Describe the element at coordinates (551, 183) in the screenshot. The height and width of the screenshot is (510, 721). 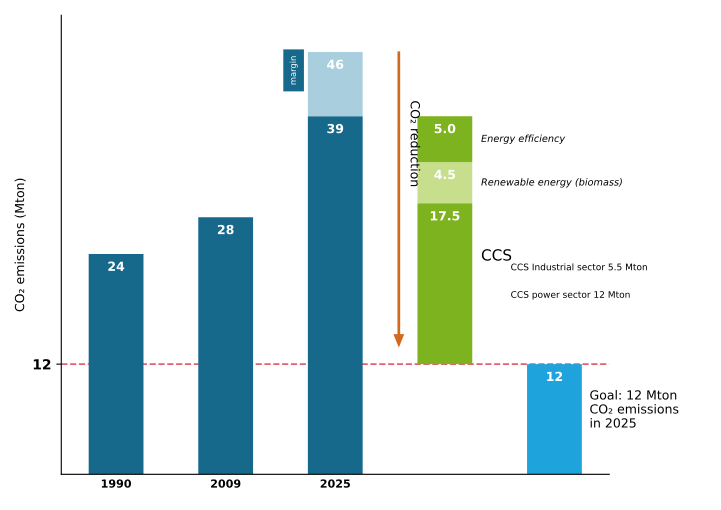
I see `series-label: Renewable energy (biomass)` at that location.